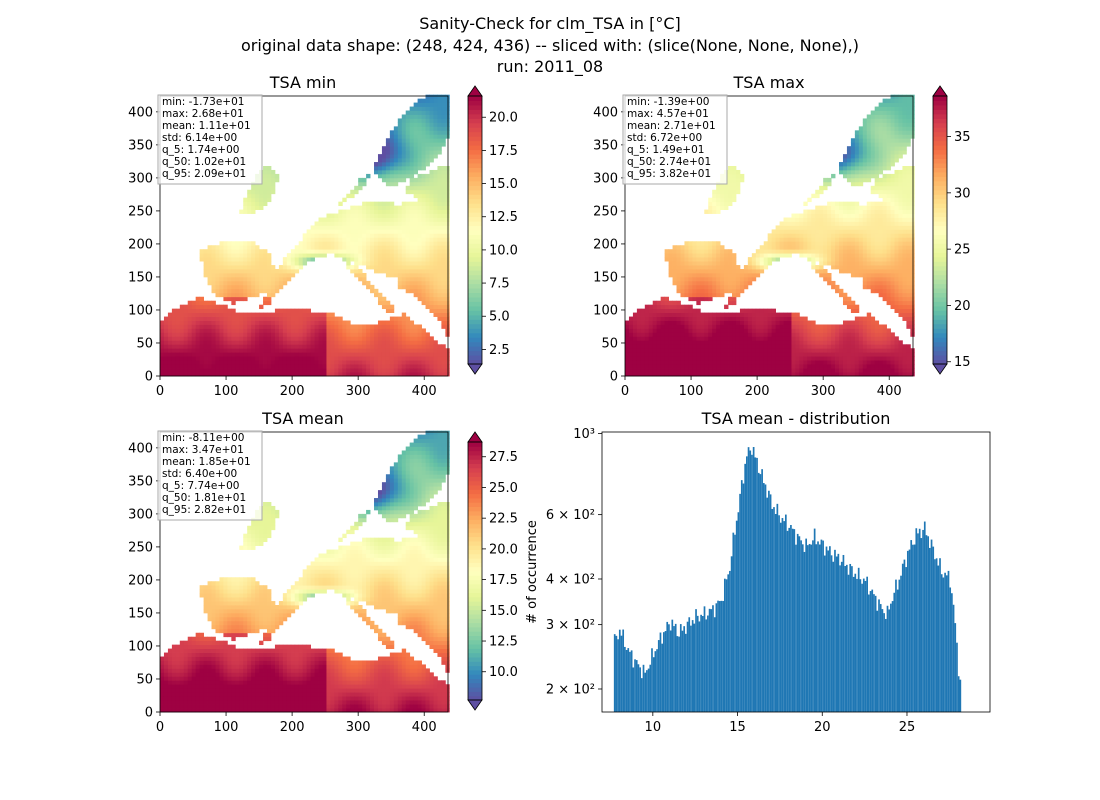 This screenshot has width=1100, height=800. Describe the element at coordinates (475, 98) in the screenshot. I see `colorbar-segment` at that location.